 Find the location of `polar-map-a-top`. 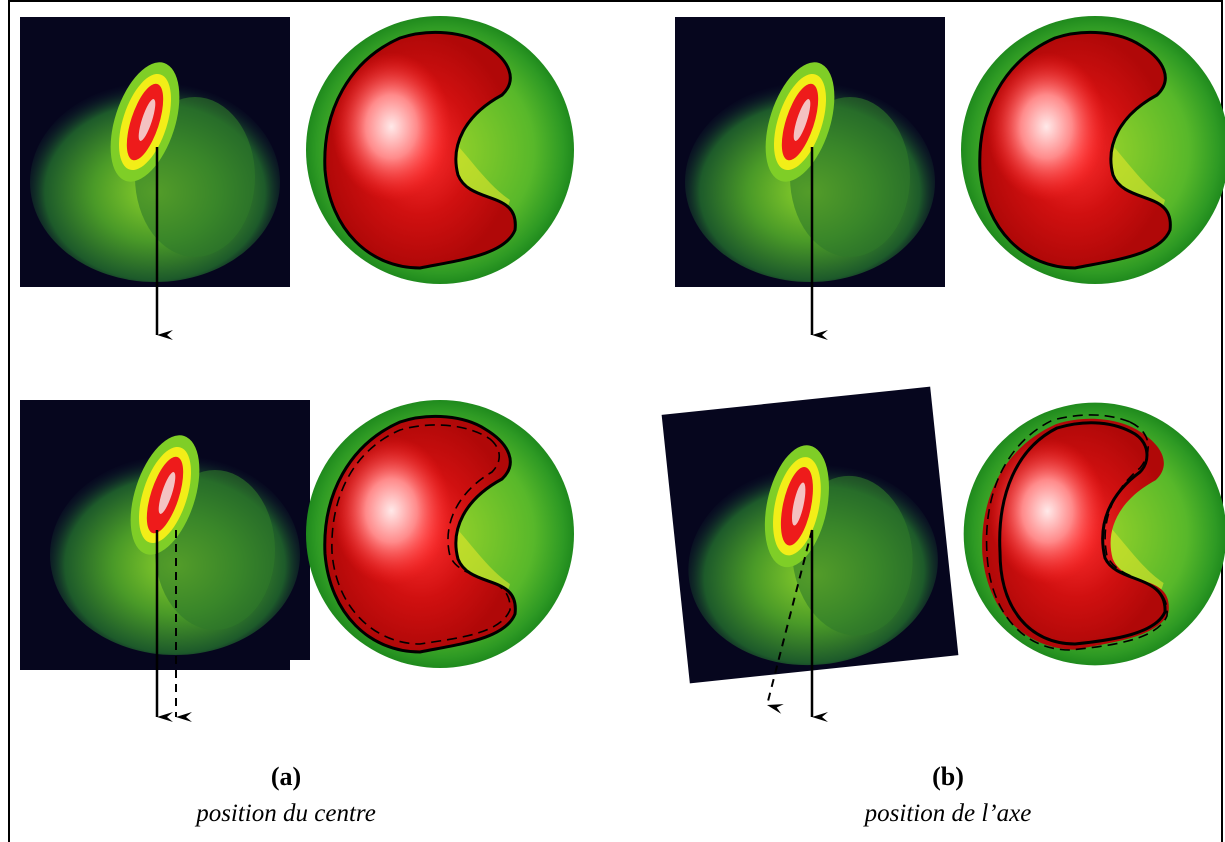

polar-map-a-top is located at coordinates (440, 150).